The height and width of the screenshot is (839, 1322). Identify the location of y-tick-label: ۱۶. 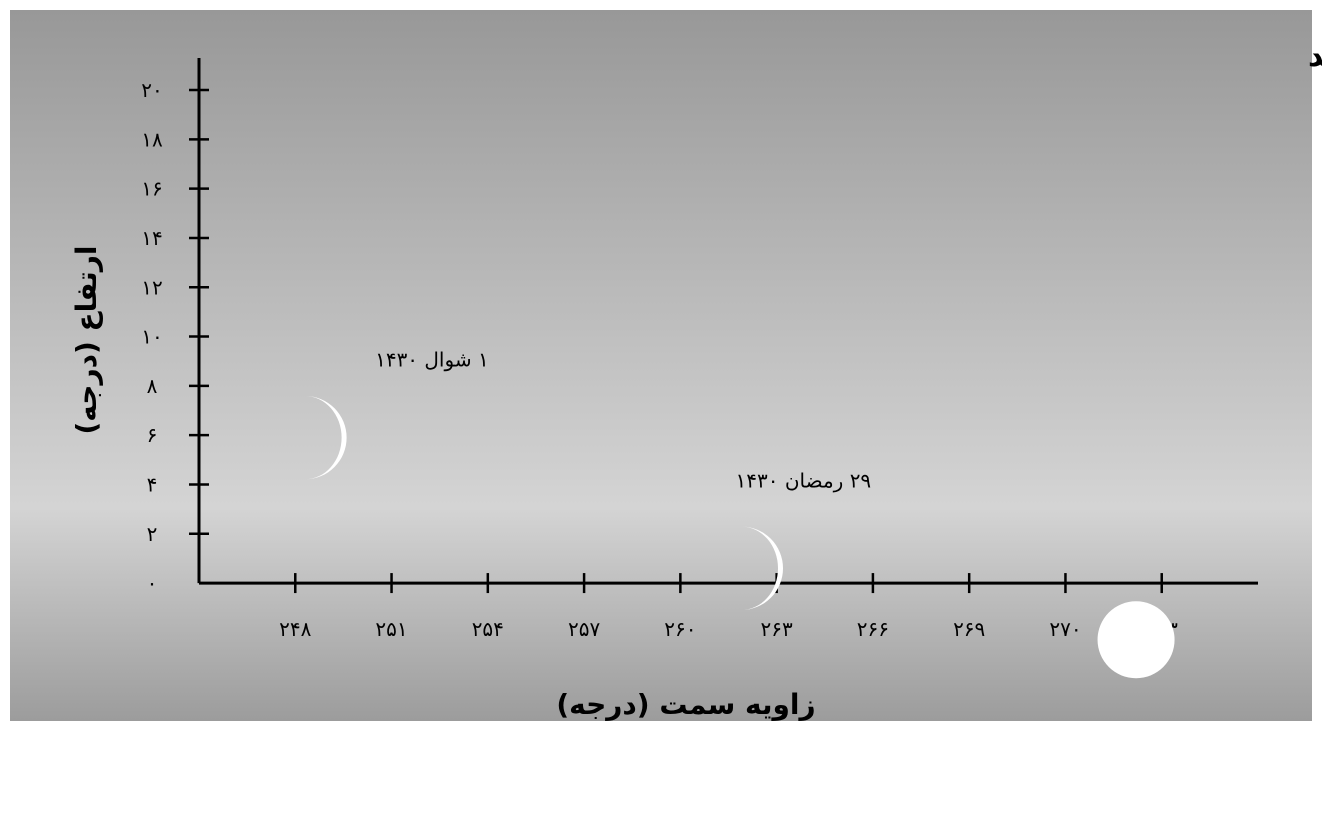
(151, 189).